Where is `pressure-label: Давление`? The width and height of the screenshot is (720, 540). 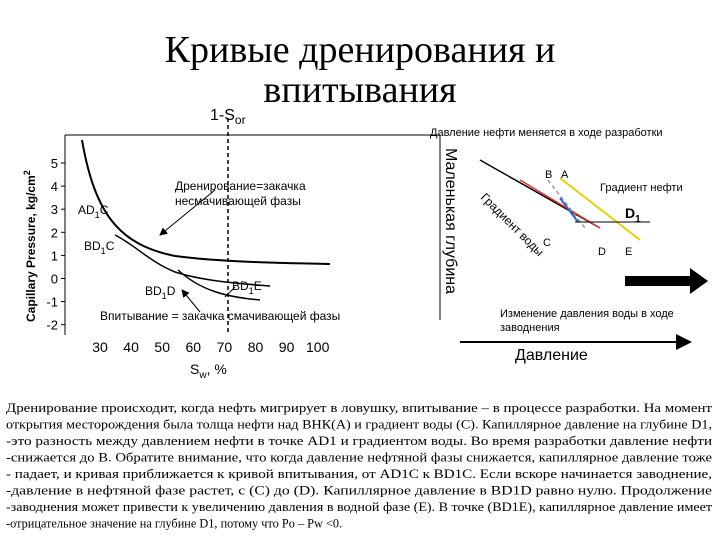 pressure-label: Давление is located at coordinates (551, 355).